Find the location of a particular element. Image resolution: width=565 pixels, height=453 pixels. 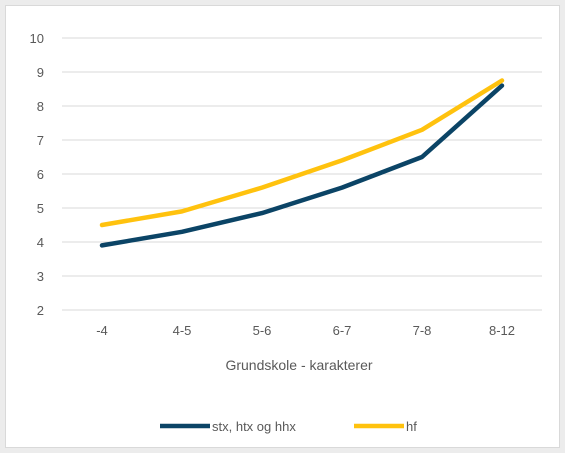

y-tick-label: 9 is located at coordinates (40, 72).